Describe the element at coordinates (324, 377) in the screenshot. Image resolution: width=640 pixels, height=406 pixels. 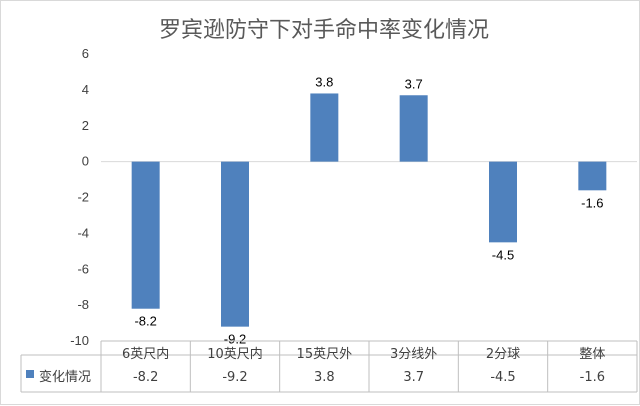
I see `table-value: 3.8` at that location.